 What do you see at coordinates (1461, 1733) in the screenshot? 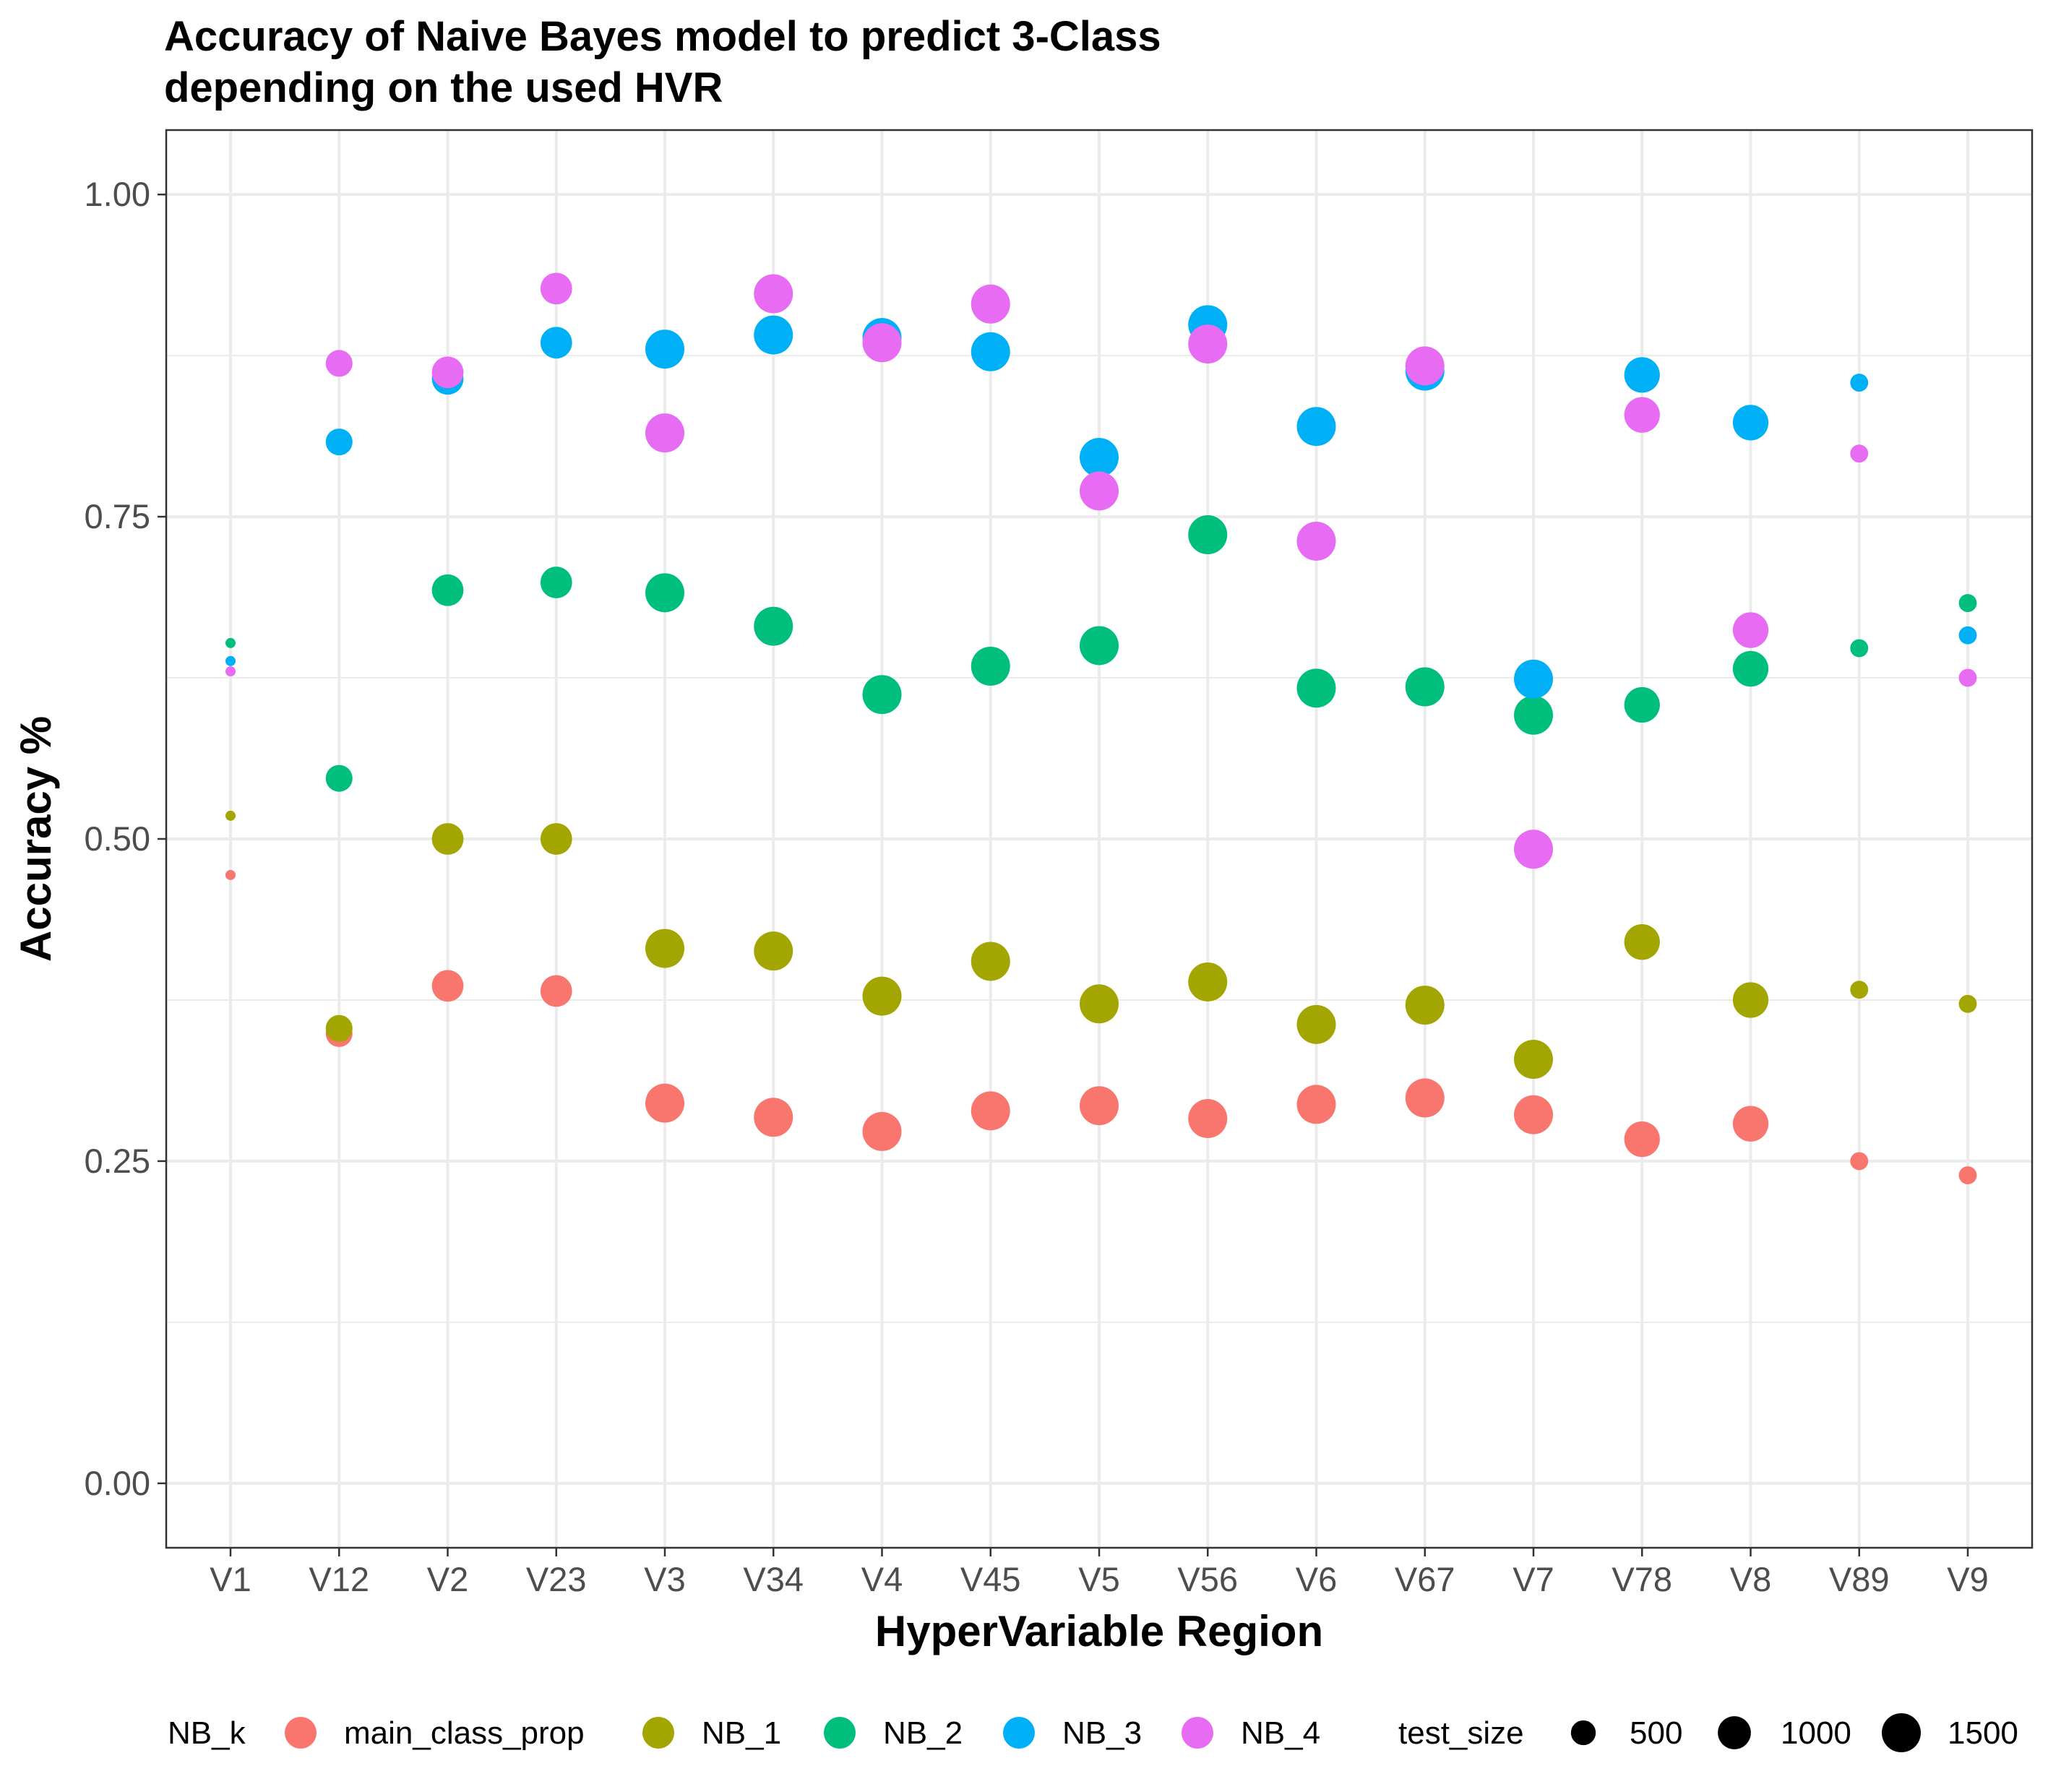
I see `size-legend-title: test_size` at bounding box center [1461, 1733].